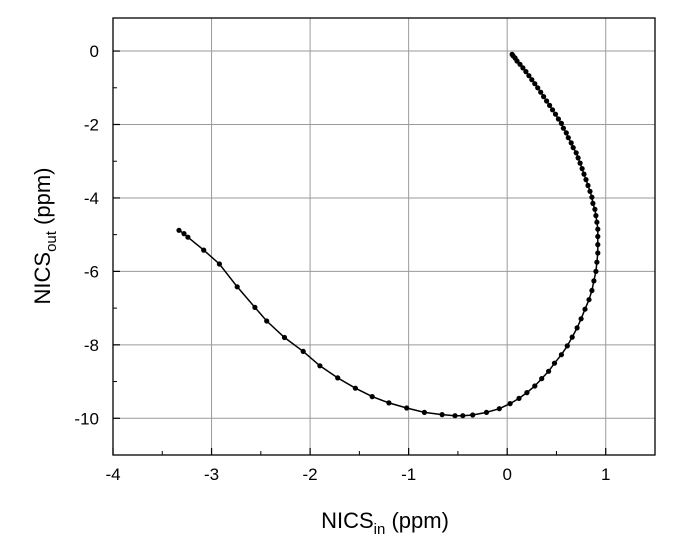 This screenshot has height=554, width=679. I want to click on y-tick-label: -6, so click(91, 271).